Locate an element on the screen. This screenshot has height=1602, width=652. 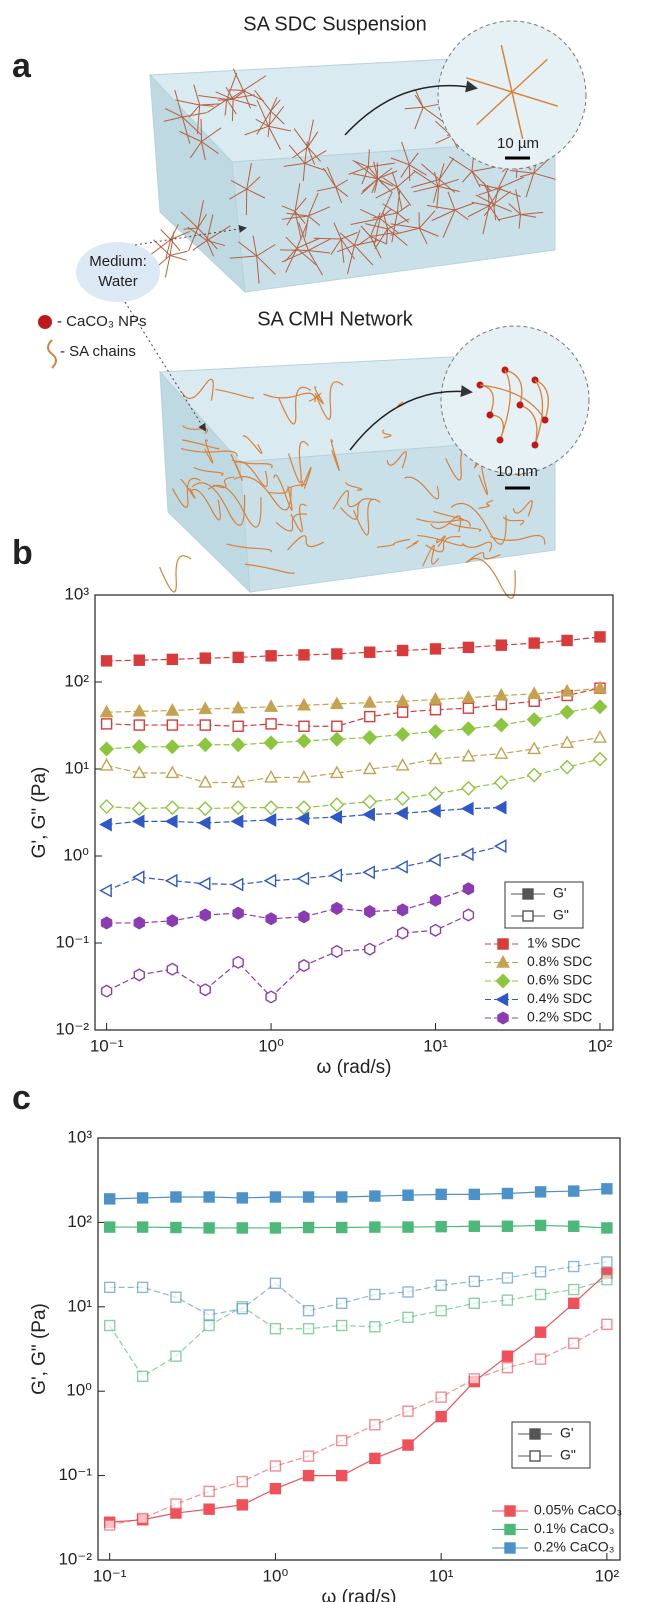
y-tick-label: 10⁻¹ is located at coordinates (72, 941).